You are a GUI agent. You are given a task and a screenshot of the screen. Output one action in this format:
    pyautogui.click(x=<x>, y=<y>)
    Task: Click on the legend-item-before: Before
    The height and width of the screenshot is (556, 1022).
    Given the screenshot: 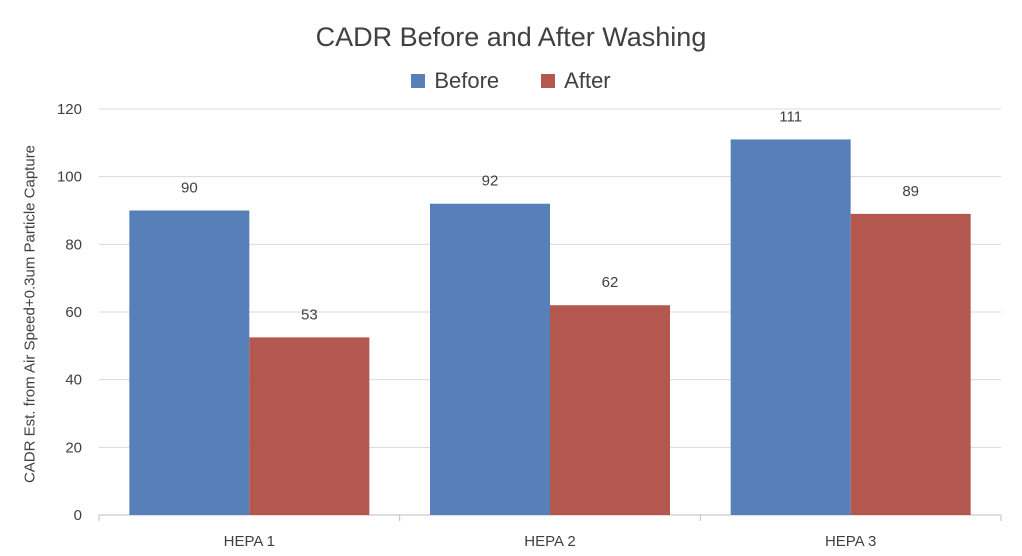 What is the action you would take?
    pyautogui.click(x=455, y=81)
    